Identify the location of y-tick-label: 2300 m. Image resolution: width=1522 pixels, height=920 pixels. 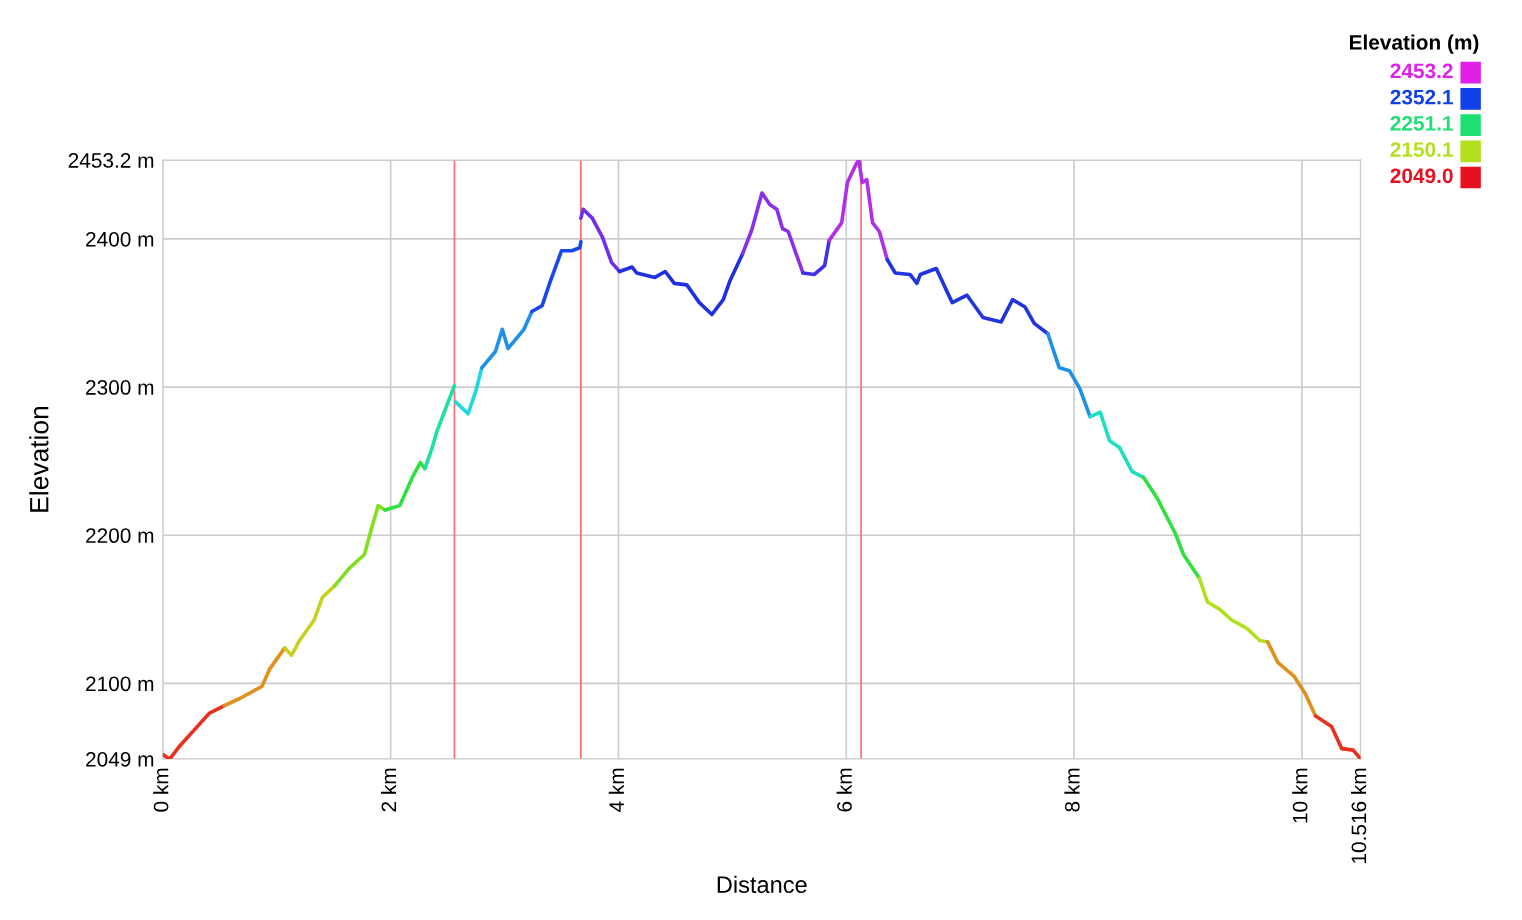
(120, 387).